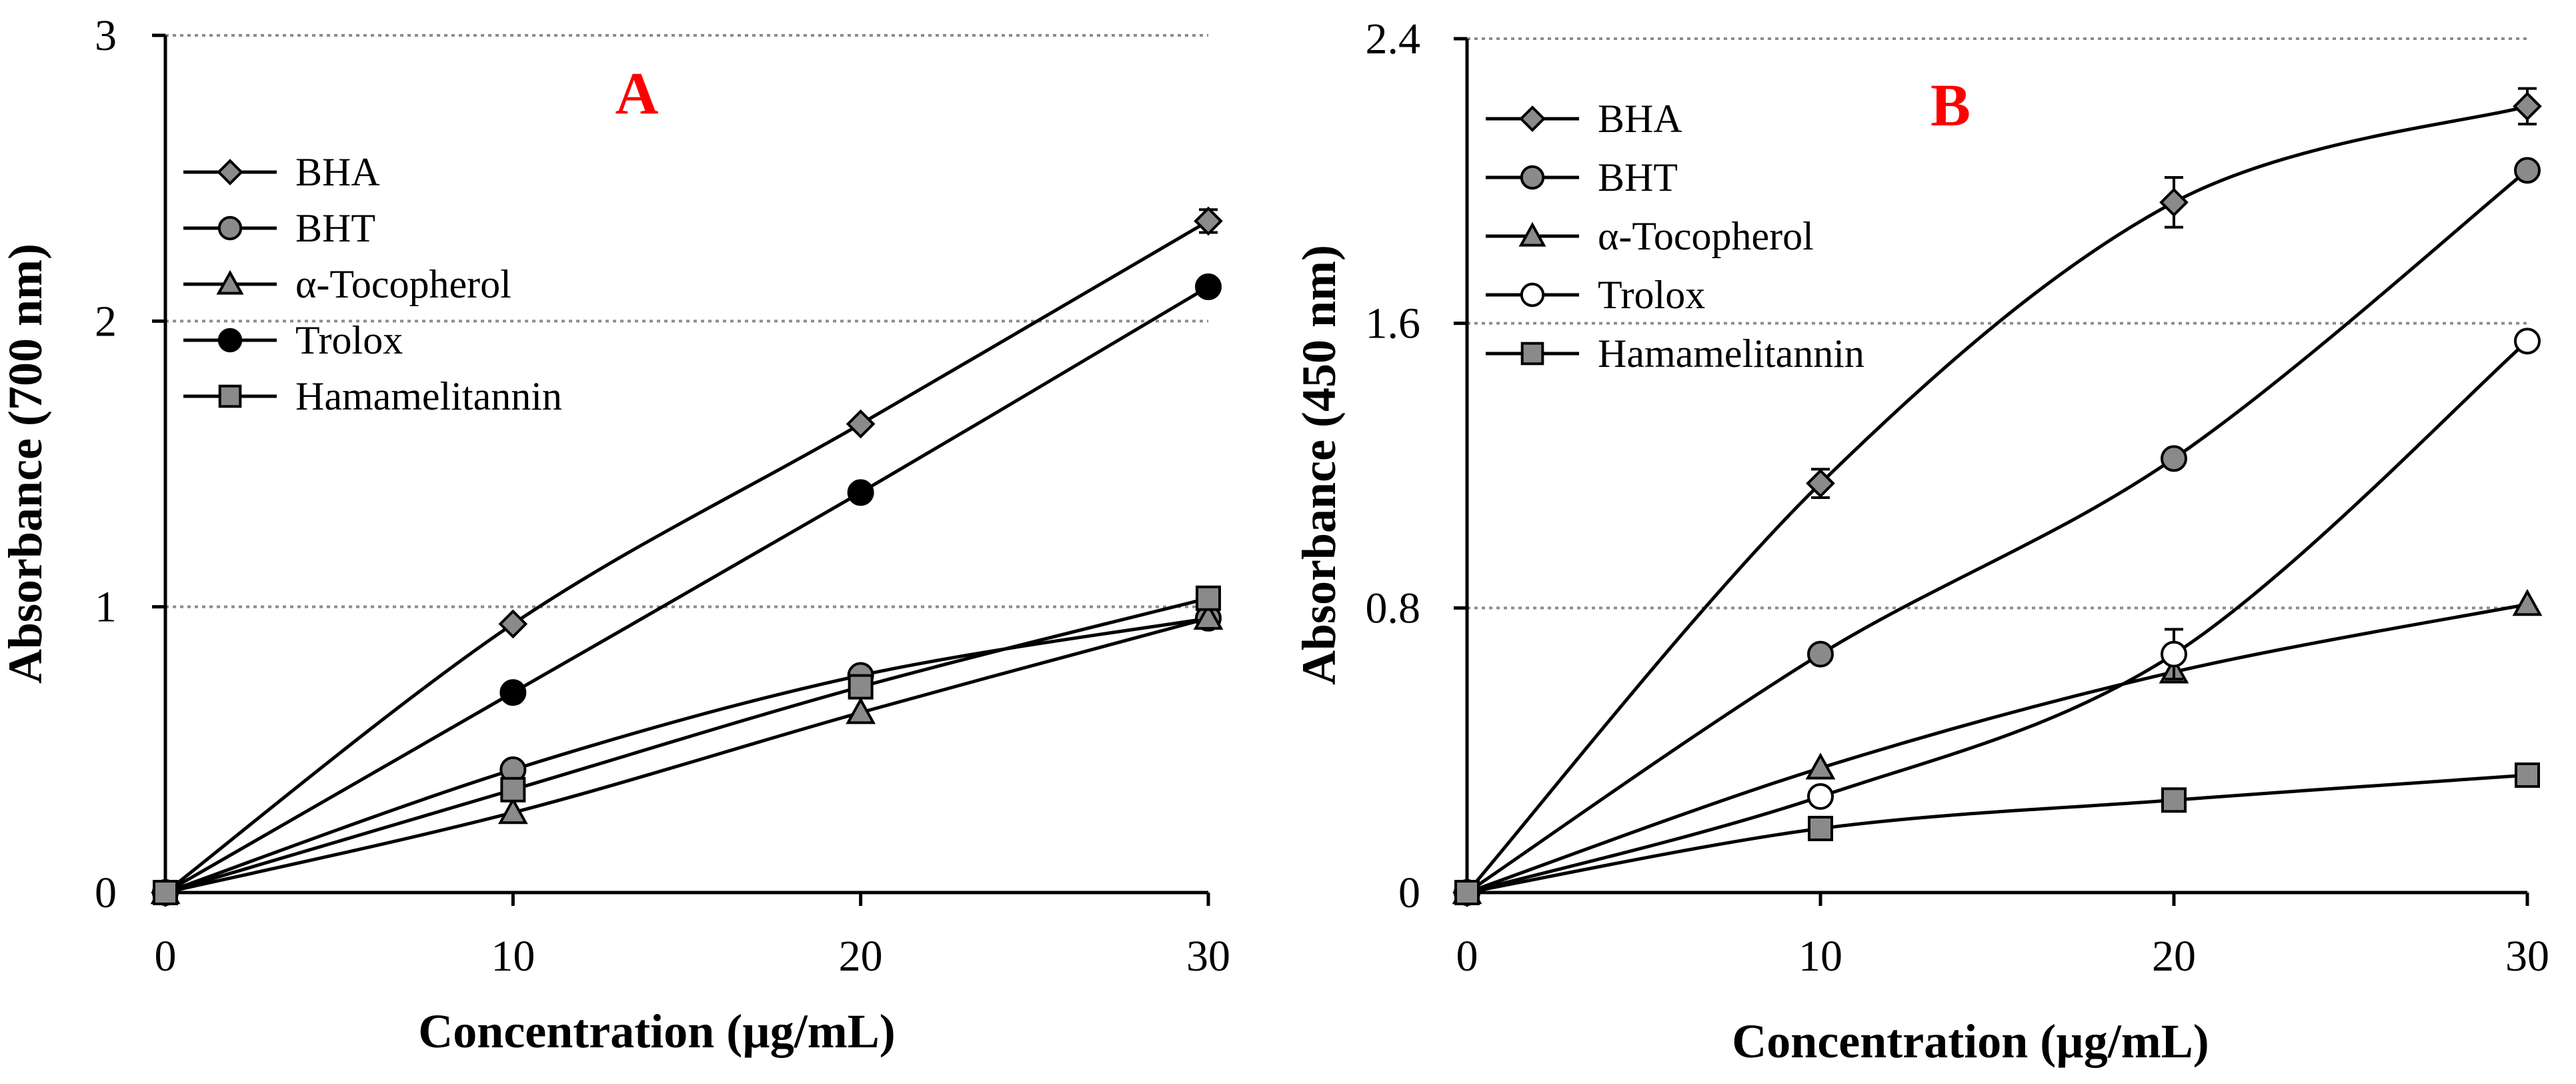  What do you see at coordinates (1393, 39) in the screenshot?
I see `y-tick-label: 2.4` at bounding box center [1393, 39].